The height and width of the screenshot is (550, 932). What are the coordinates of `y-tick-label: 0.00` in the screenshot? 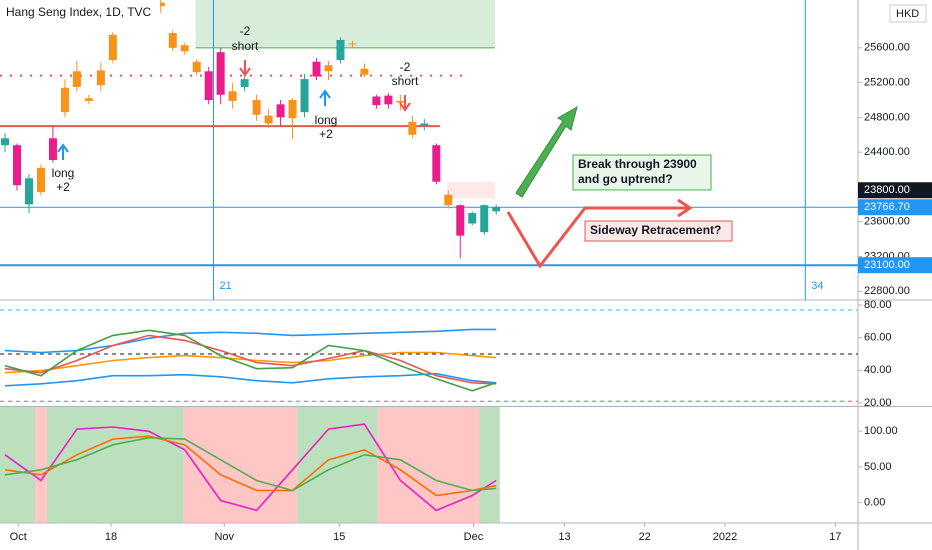 It's located at (874, 503).